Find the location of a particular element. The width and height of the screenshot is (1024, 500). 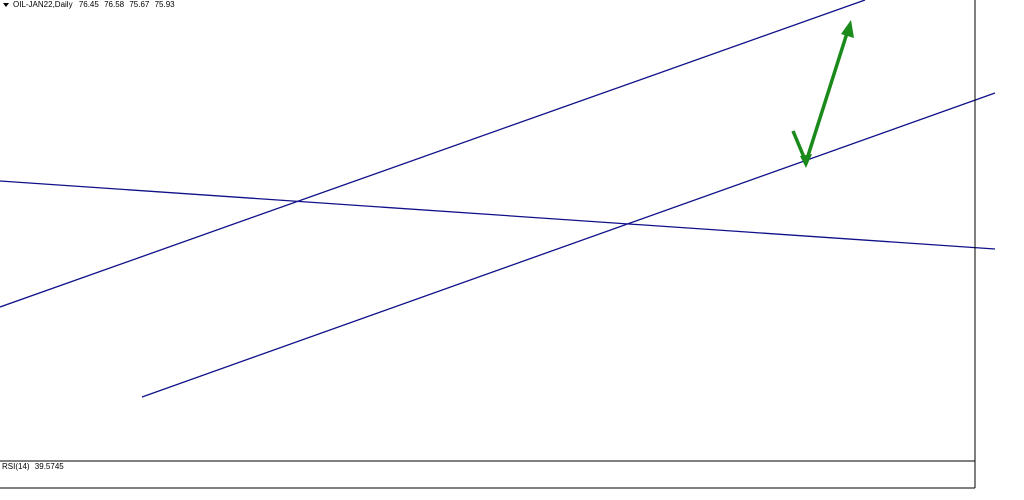

forecast-arrow is located at coordinates (822, 94).